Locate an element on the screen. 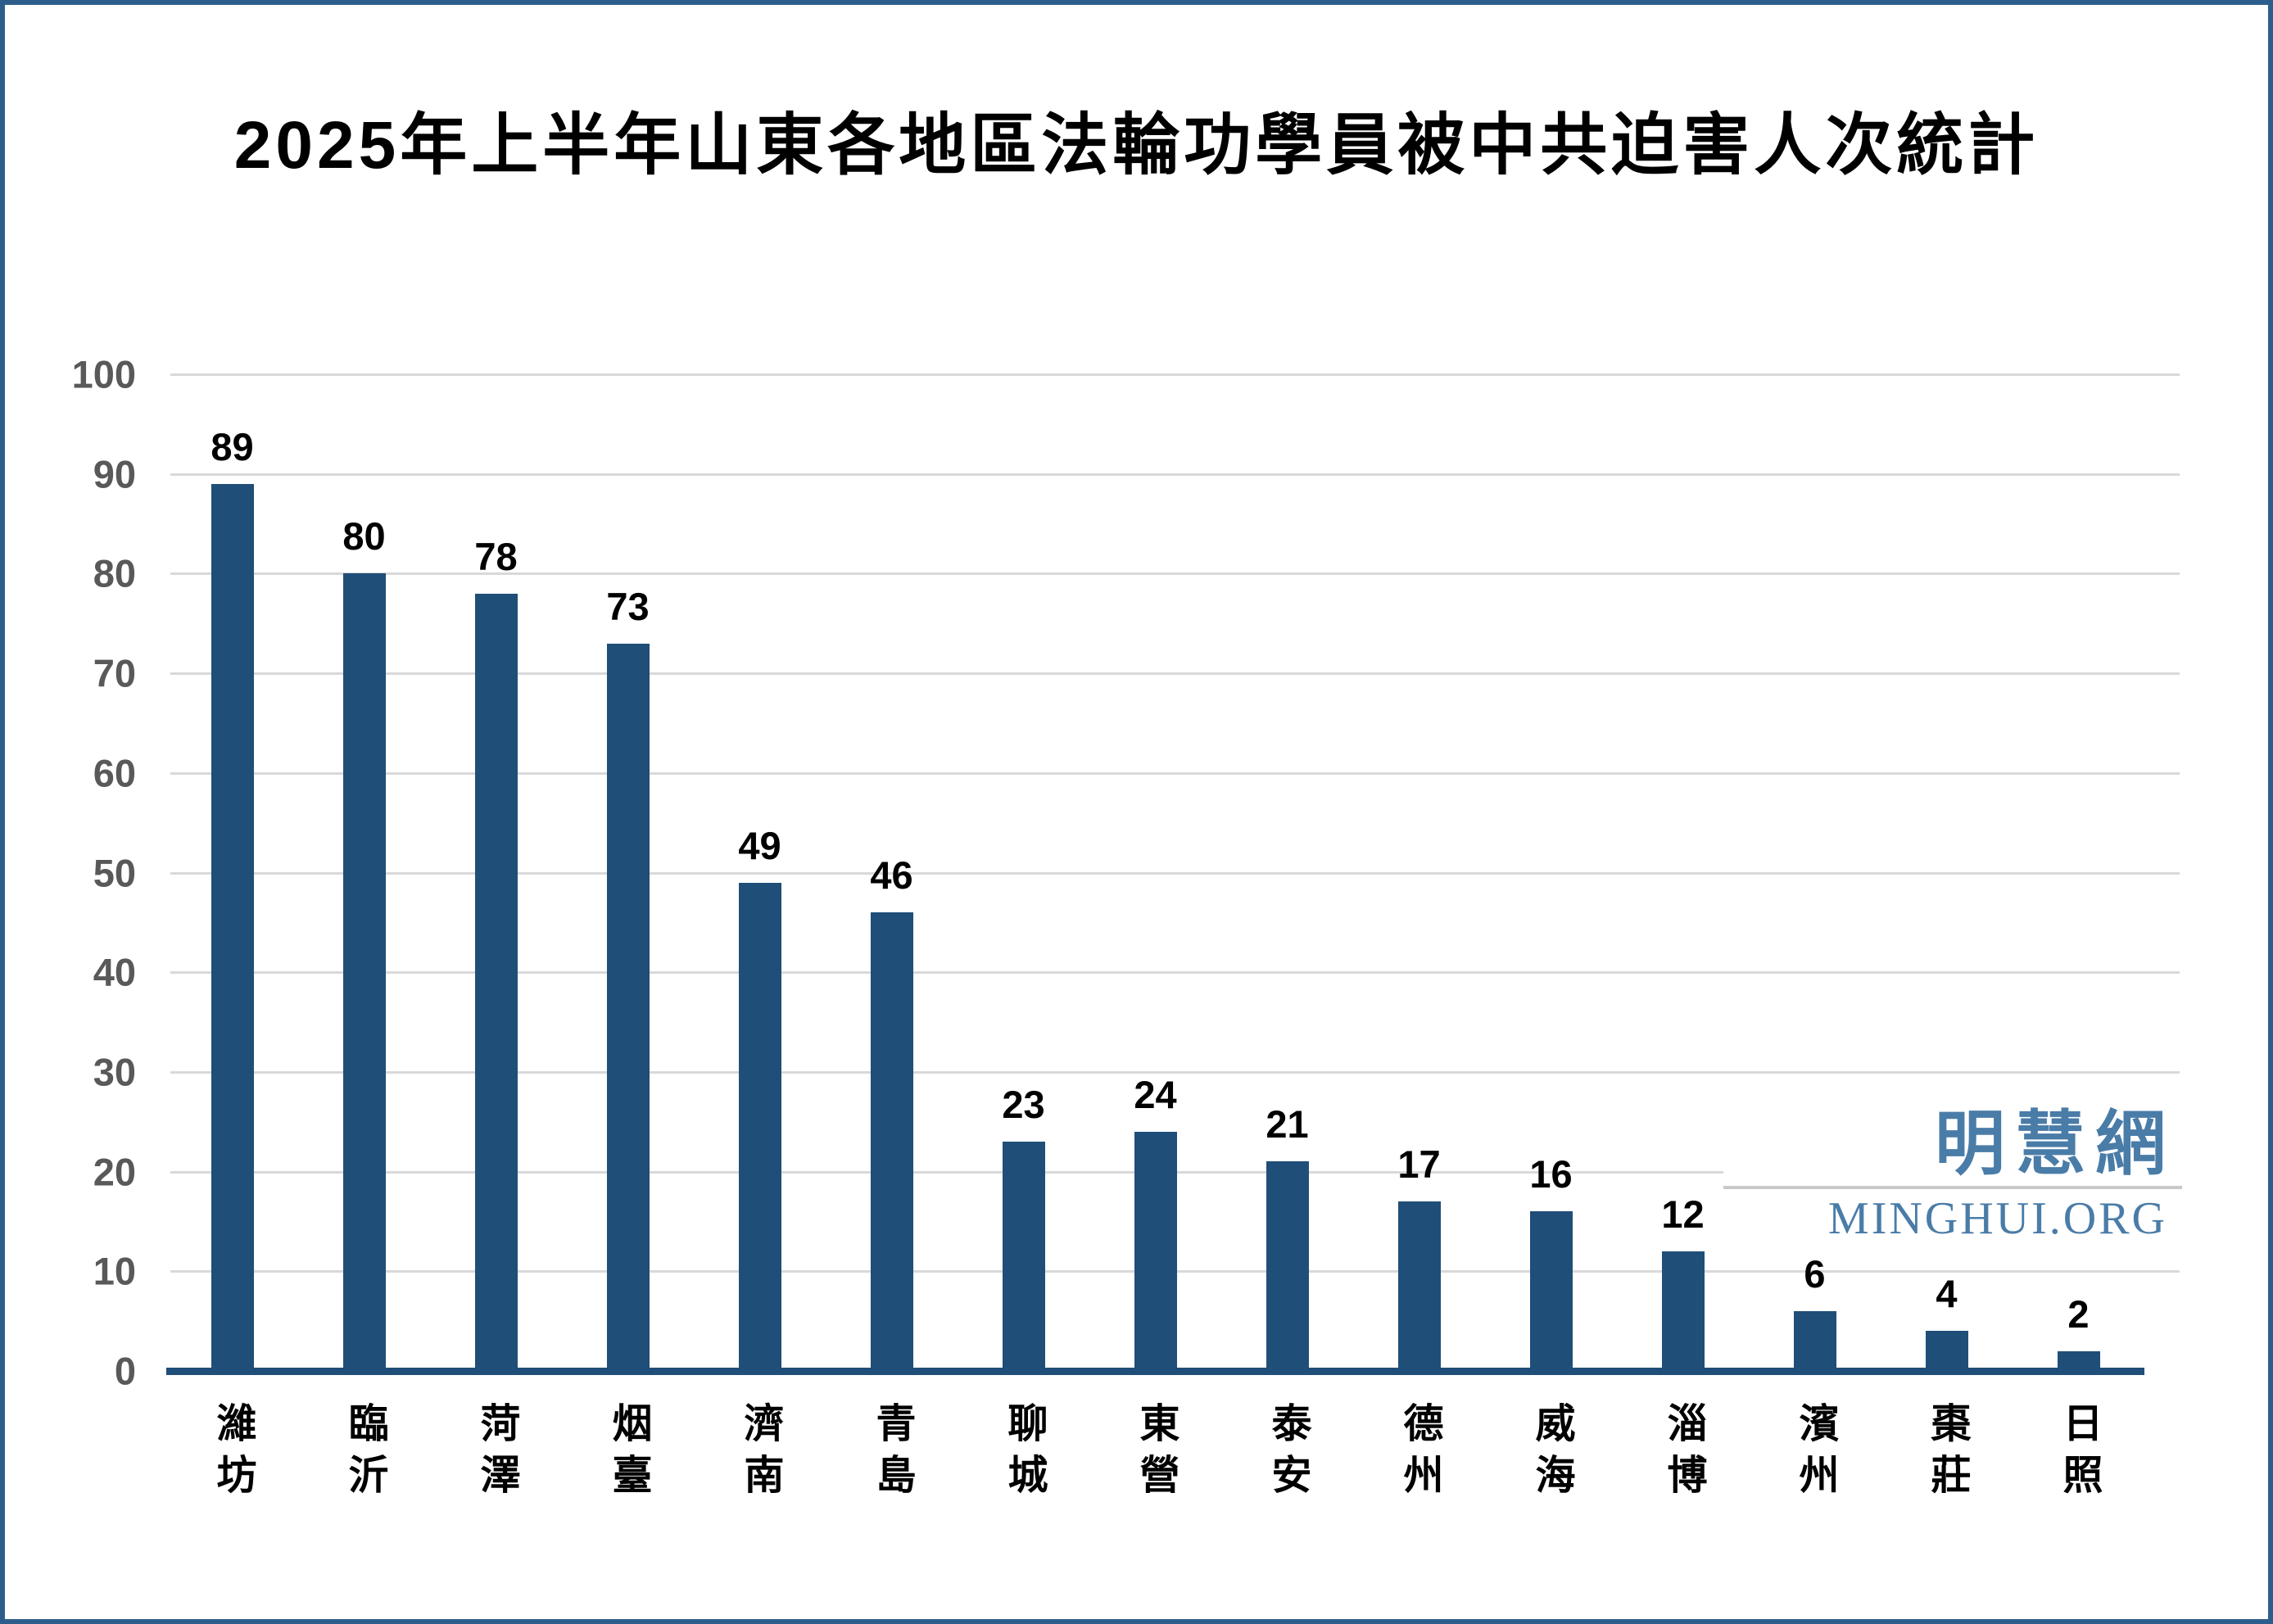 The width and height of the screenshot is (2273, 1624). gridline-y40 is located at coordinates (1175, 973).